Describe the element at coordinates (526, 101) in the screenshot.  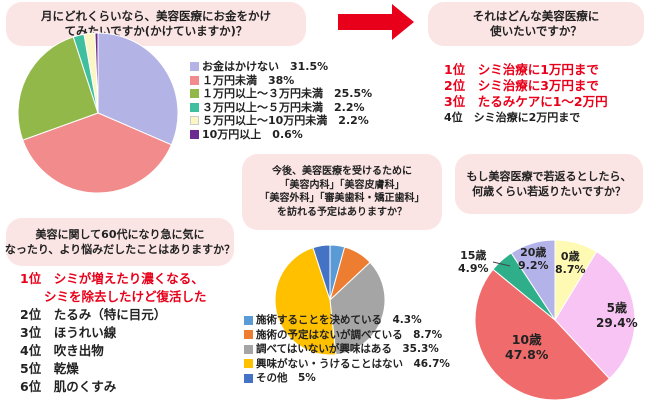
I see `ranking-item: 3位 たるみケアに1～2万円` at that location.